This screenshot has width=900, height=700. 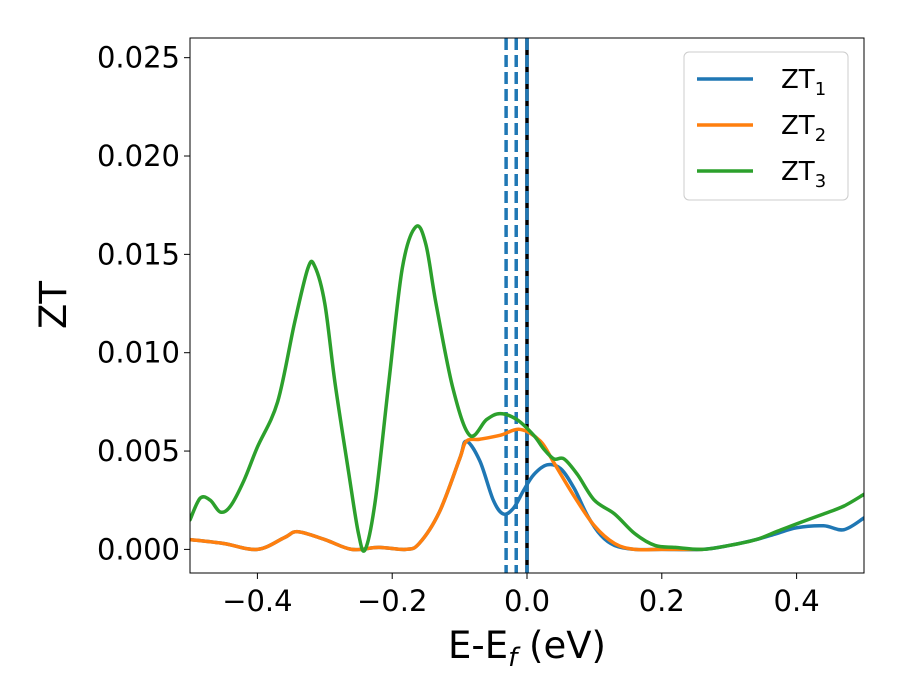 I want to click on y-tick-label: 0.020, so click(x=138, y=156).